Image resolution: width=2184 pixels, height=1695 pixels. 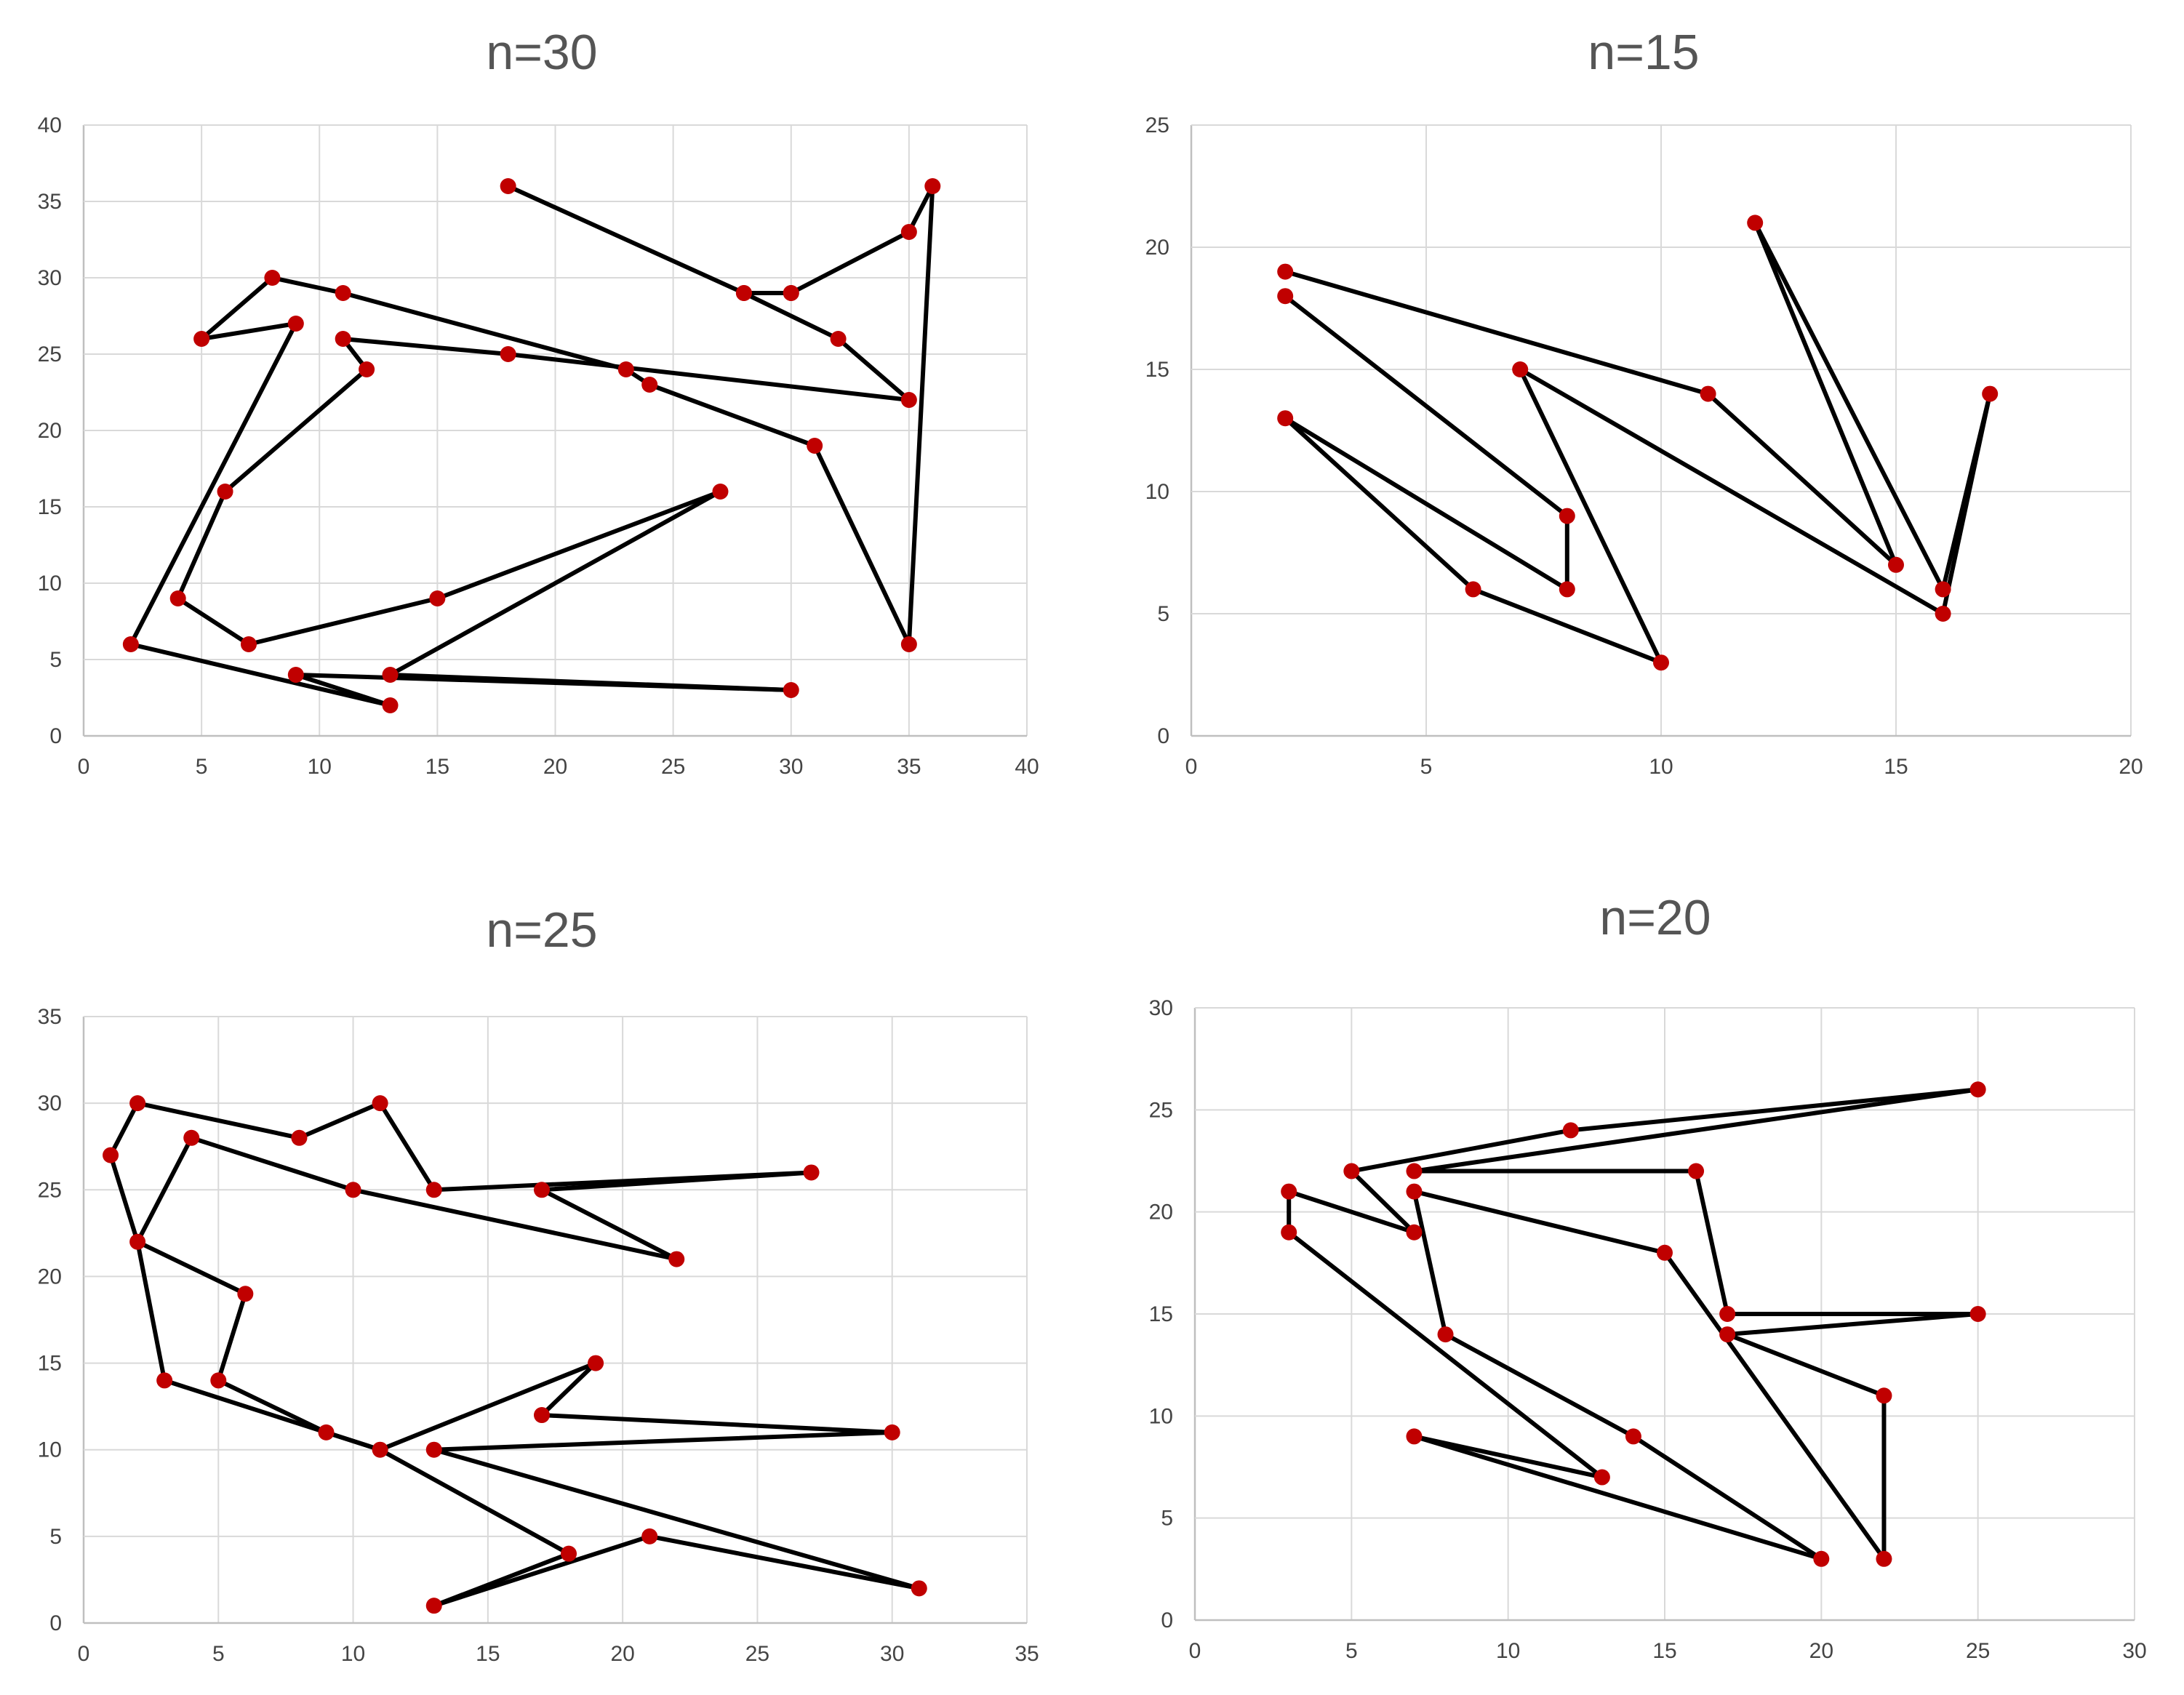 What do you see at coordinates (541, 53) in the screenshot?
I see `chart-title: n=30` at bounding box center [541, 53].